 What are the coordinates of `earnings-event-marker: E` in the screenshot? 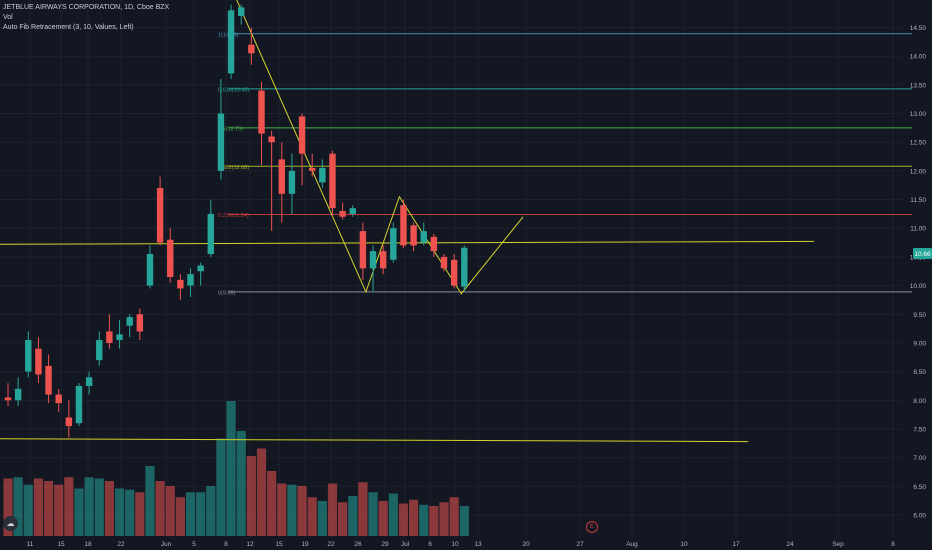 It's located at (592, 527).